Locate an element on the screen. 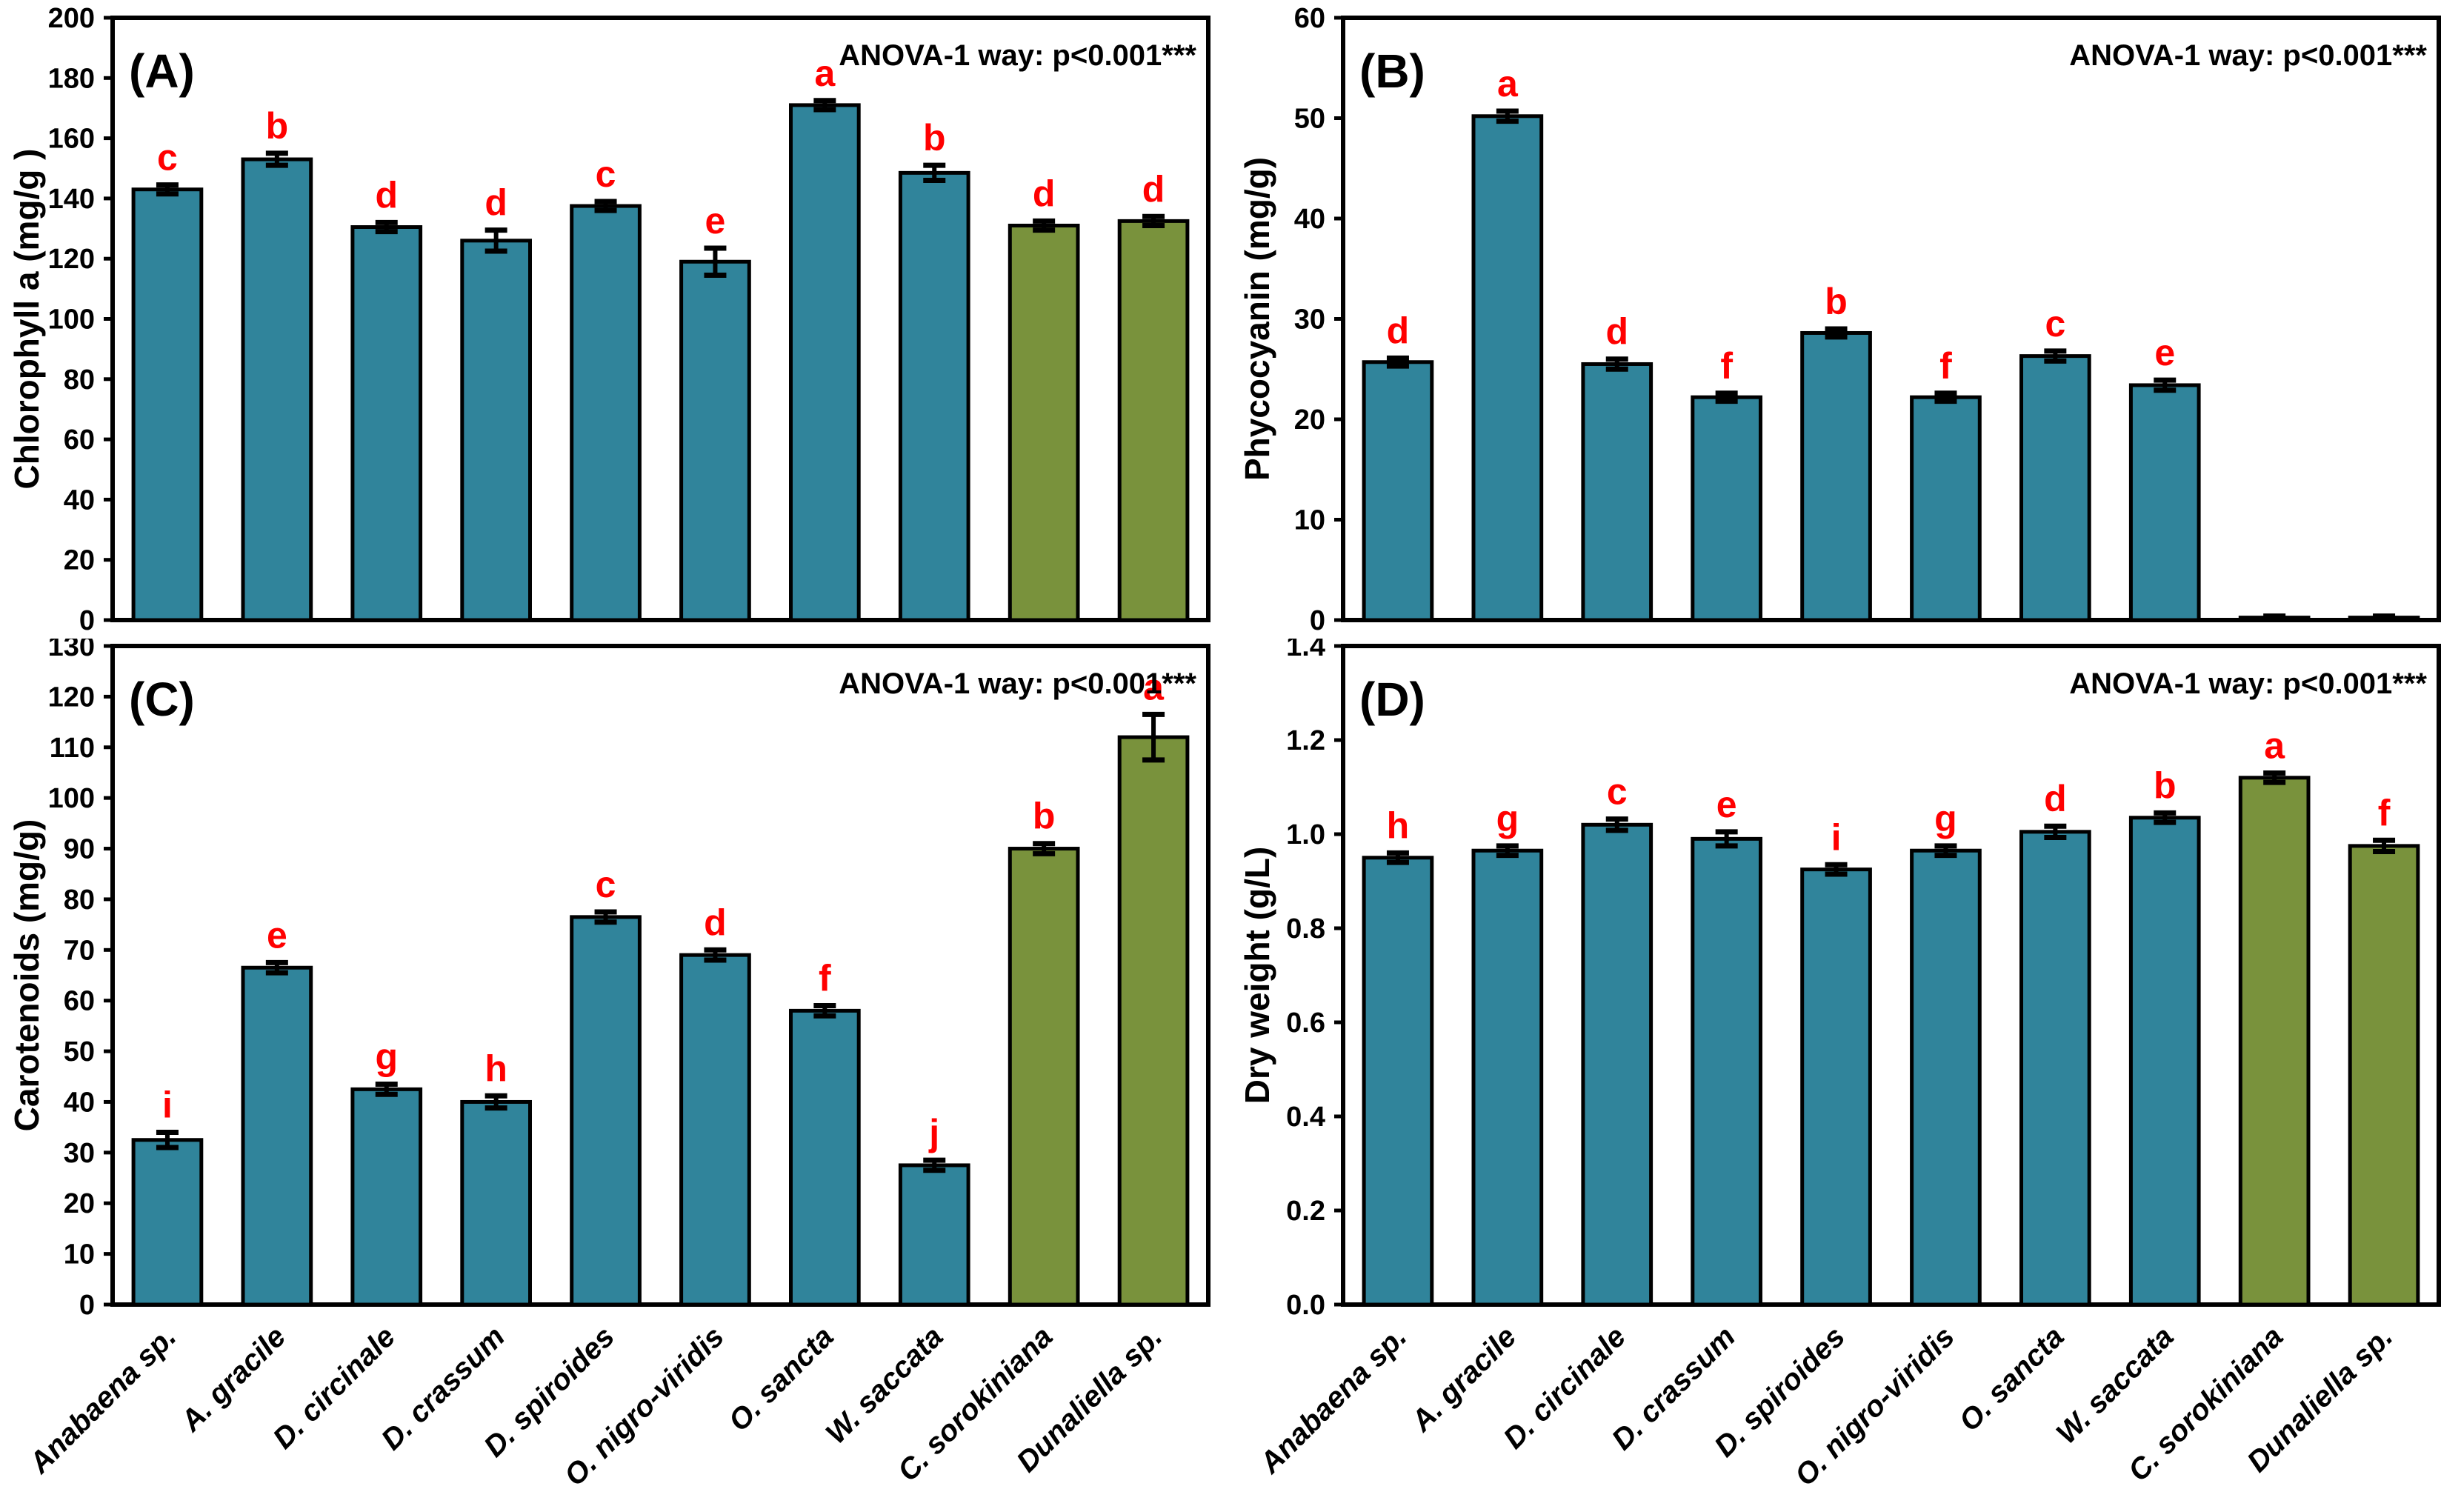  x-category-label: A. gracile is located at coordinates (233, 1379).